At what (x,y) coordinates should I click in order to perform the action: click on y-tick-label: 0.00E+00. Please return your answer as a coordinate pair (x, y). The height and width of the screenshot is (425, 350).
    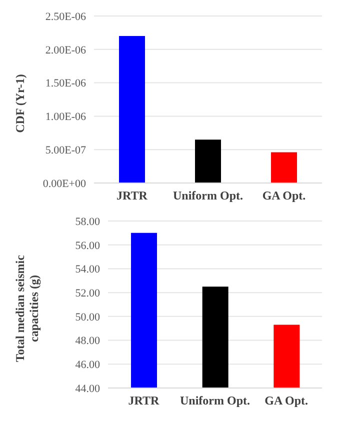
    Looking at the image, I should click on (64, 184).